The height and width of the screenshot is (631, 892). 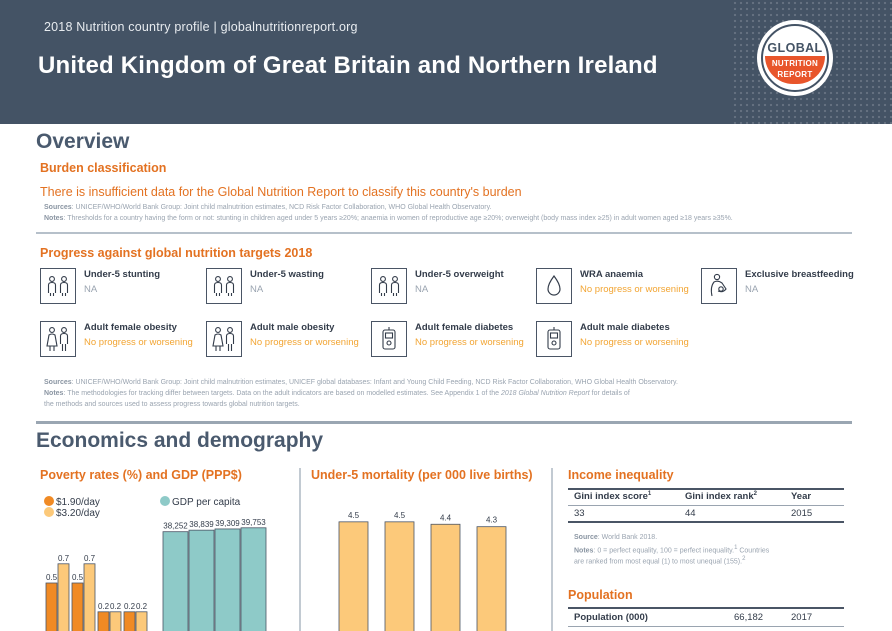 I want to click on mortality-label: 4.5, so click(x=400, y=515).